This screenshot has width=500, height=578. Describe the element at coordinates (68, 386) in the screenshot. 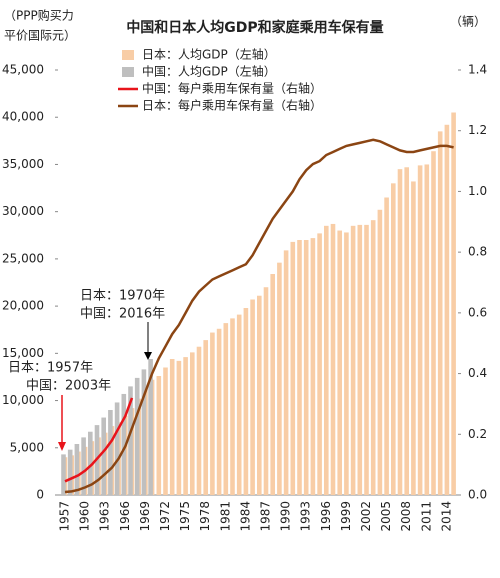

I see `annotation: 中国：2003年` at that location.